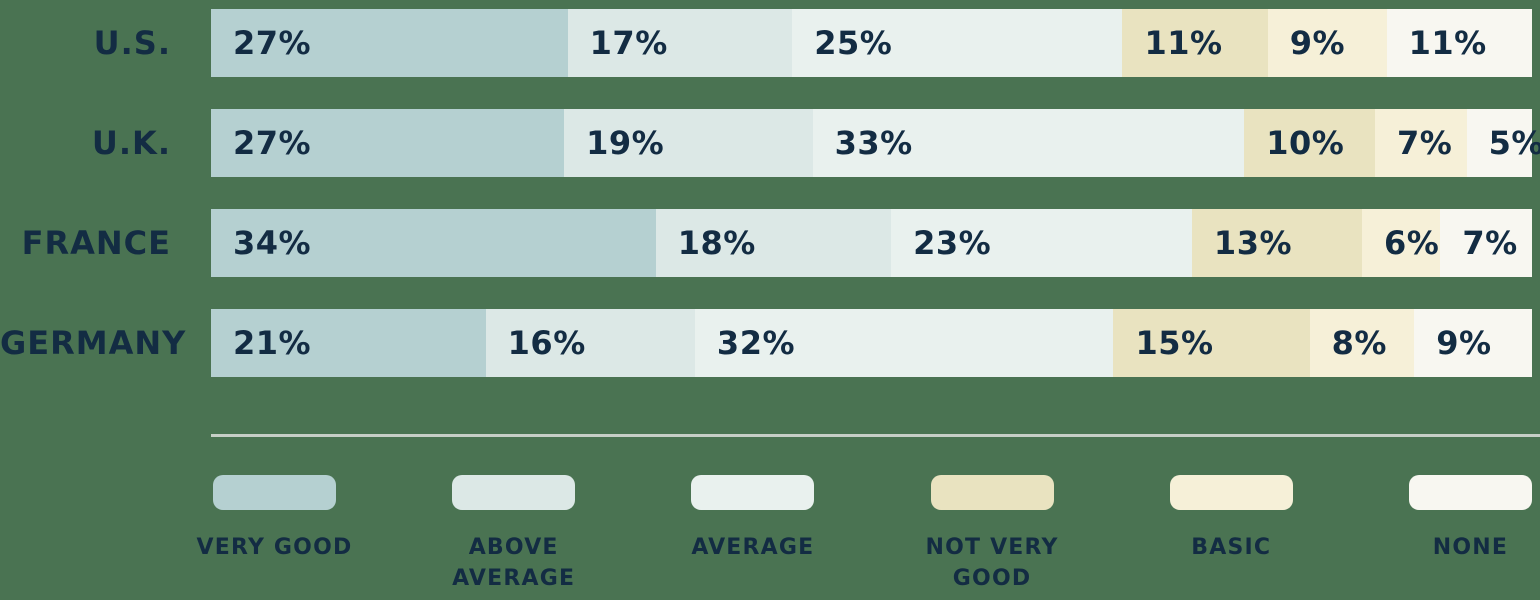 The image size is (1540, 600). I want to click on segment-value-label: 18%, so click(716, 243).